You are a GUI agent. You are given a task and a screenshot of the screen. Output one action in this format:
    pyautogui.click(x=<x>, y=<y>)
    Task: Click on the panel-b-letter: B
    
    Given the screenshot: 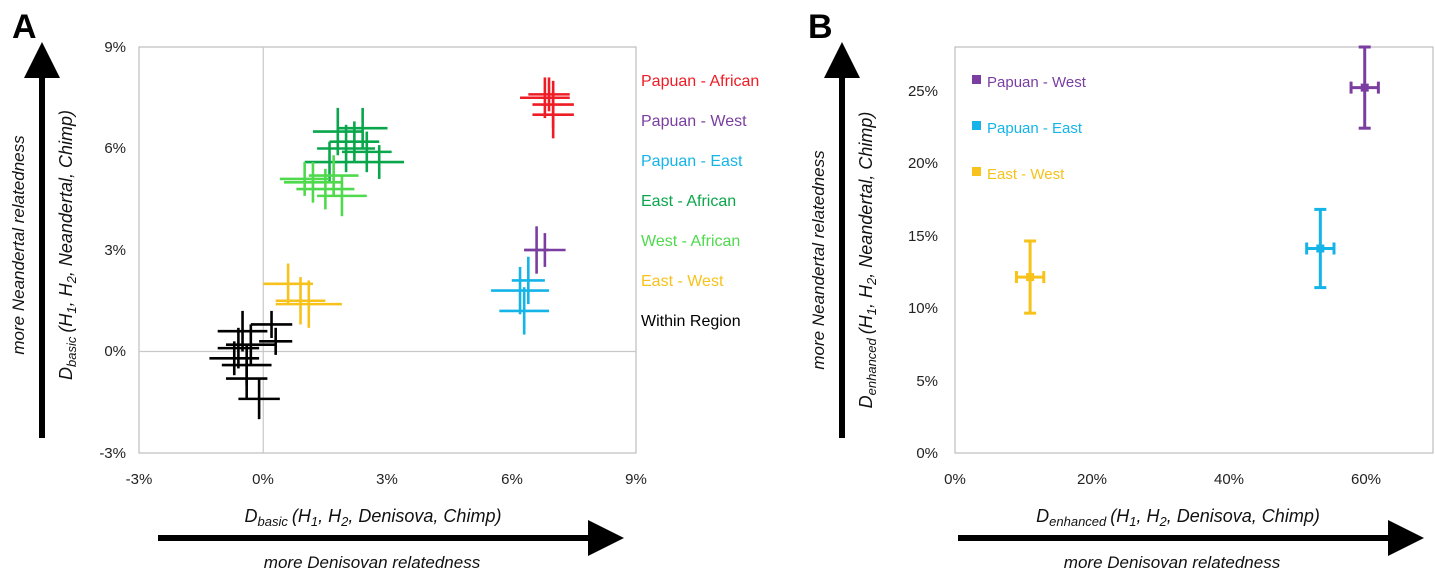 What is the action you would take?
    pyautogui.click(x=820, y=27)
    